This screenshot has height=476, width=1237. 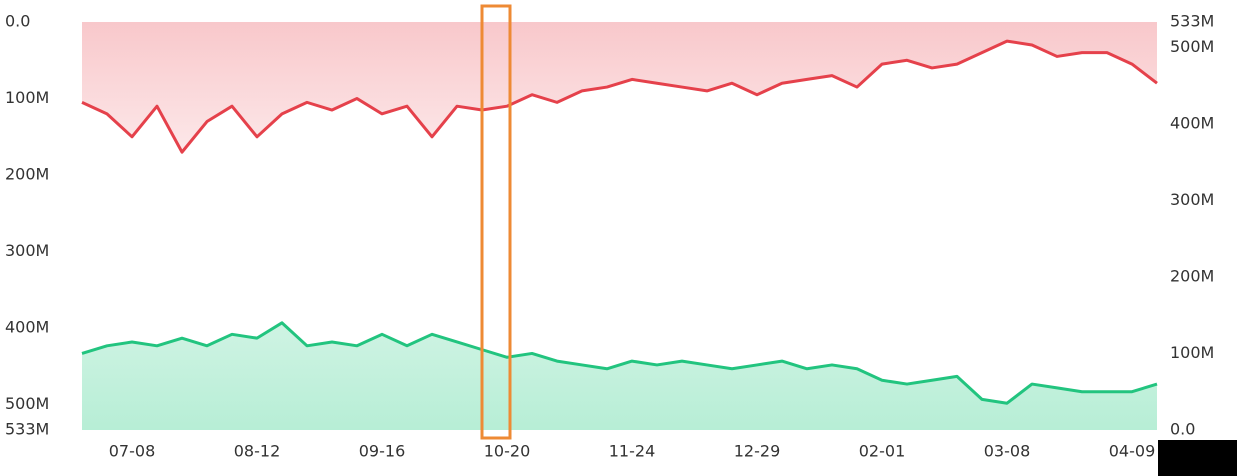 What do you see at coordinates (1192, 122) in the screenshot?
I see `y2-tick-label: 400M` at bounding box center [1192, 122].